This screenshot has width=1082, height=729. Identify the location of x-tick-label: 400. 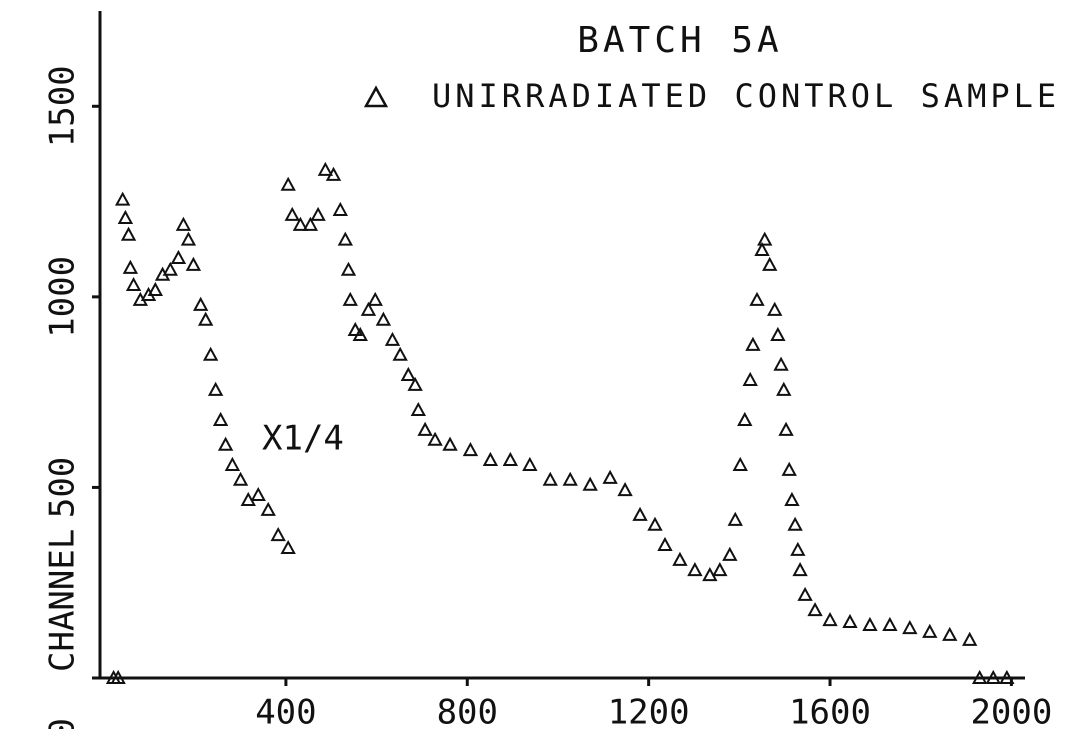
(285, 711).